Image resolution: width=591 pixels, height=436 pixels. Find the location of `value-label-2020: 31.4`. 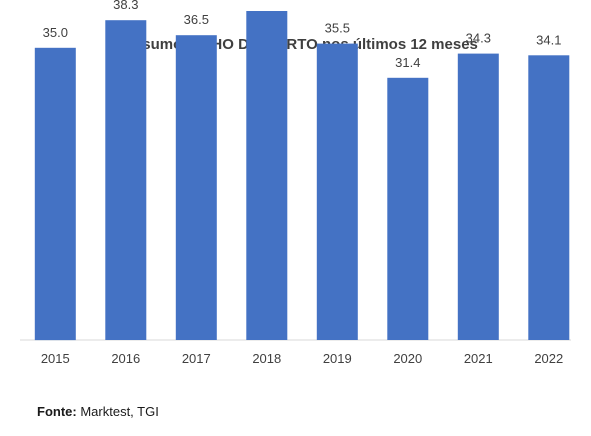

value-label-2020: 31.4 is located at coordinates (407, 62).